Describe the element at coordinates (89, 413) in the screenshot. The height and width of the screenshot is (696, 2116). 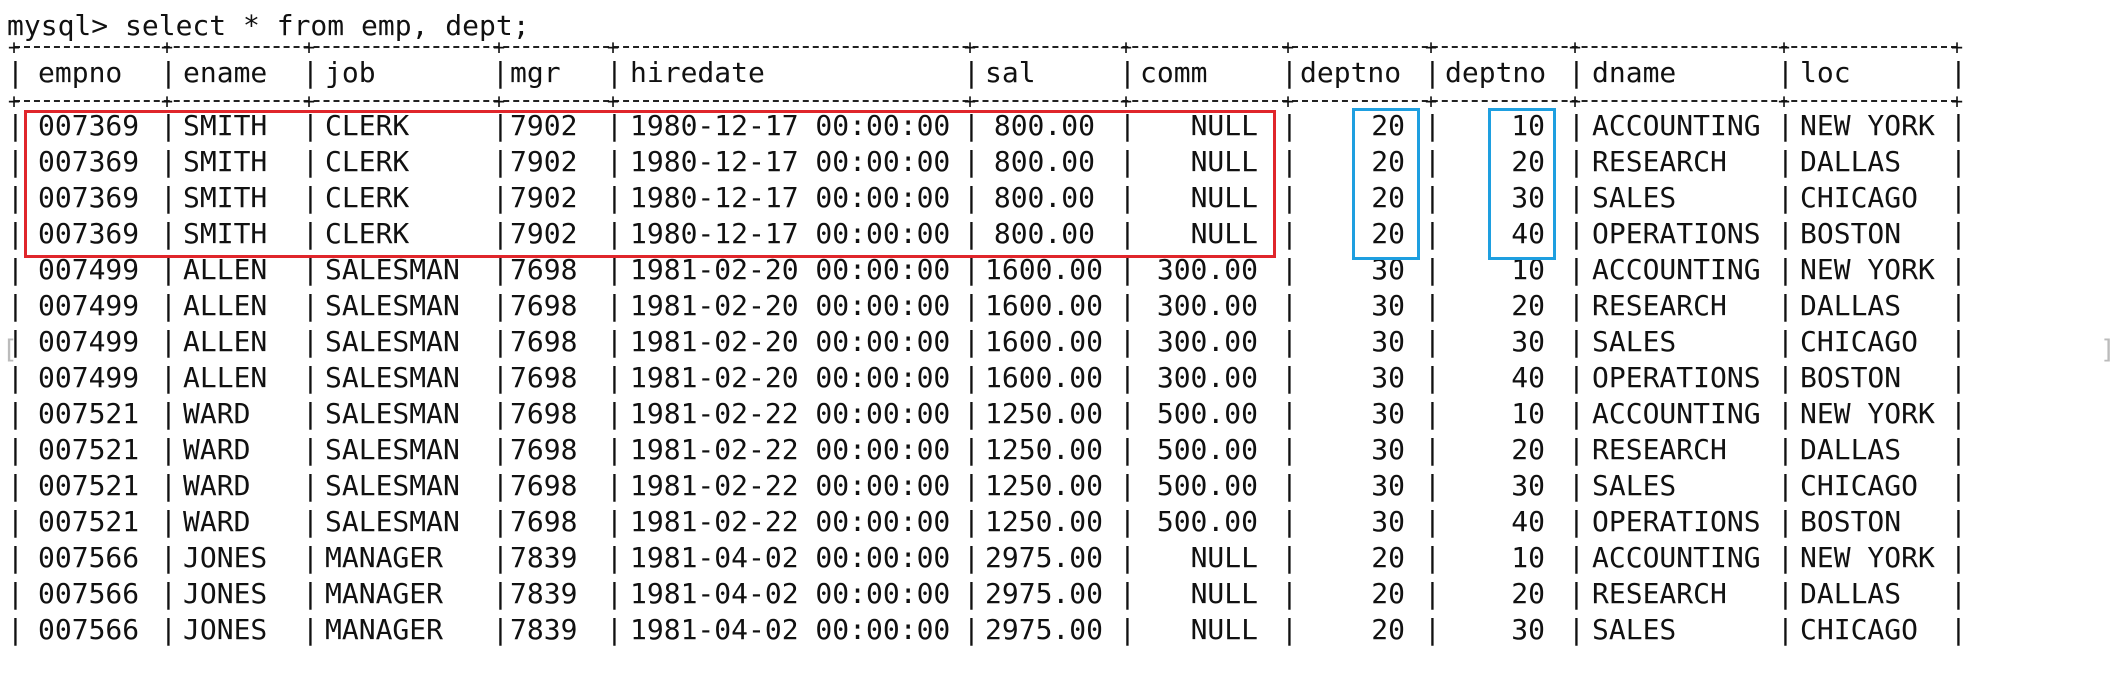
I see `cell-empno: 007521` at that location.